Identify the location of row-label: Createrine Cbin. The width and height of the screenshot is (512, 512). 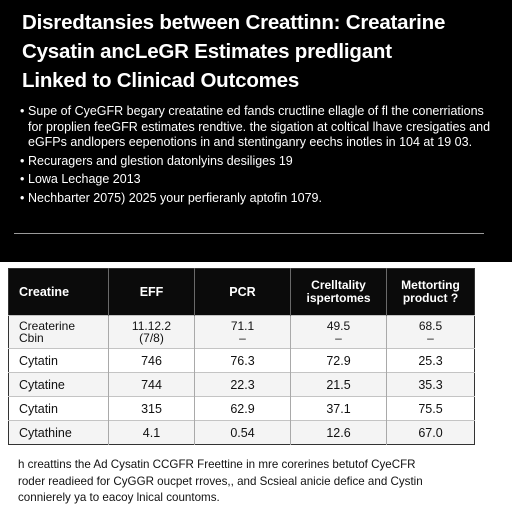
(58, 332).